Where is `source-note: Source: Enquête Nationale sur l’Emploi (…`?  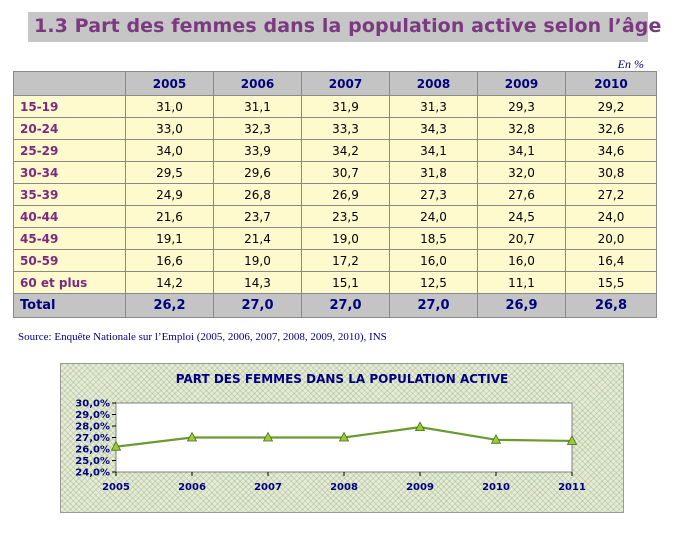 source-note: Source: Enquête Nationale sur l’Emploi (… is located at coordinates (202, 337).